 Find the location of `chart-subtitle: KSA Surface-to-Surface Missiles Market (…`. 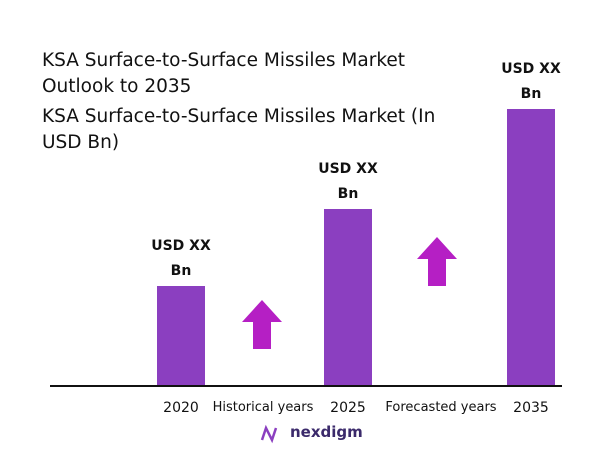

chart-subtitle: KSA Surface-to-Surface Missiles Market (… is located at coordinates (239, 129).